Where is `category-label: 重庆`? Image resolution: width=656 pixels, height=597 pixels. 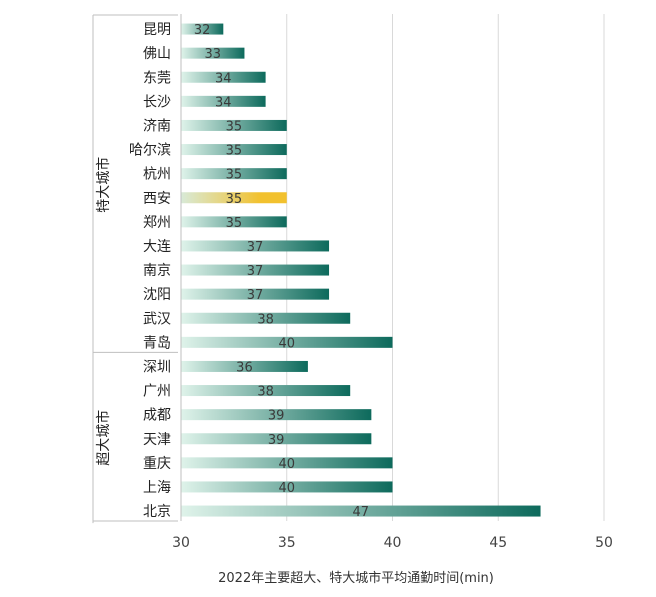
category-label: 重庆 is located at coordinates (157, 464).